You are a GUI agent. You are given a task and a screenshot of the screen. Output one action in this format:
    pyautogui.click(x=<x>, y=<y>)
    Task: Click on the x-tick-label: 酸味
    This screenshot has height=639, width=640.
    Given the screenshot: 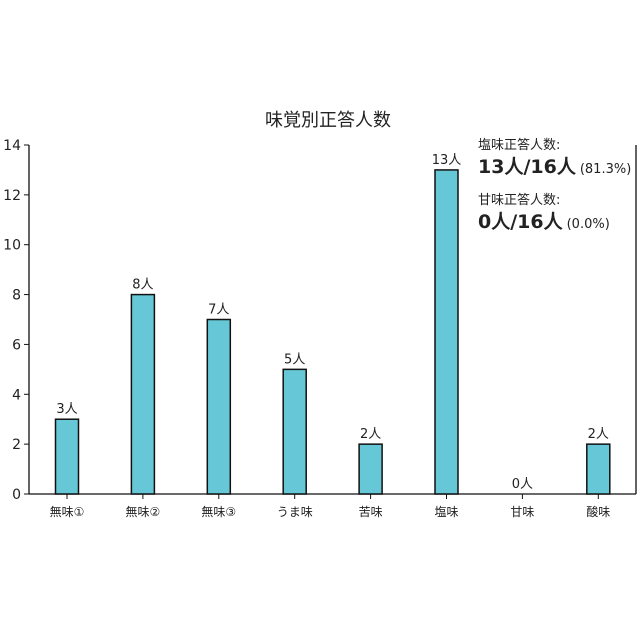 What is the action you would take?
    pyautogui.click(x=598, y=511)
    